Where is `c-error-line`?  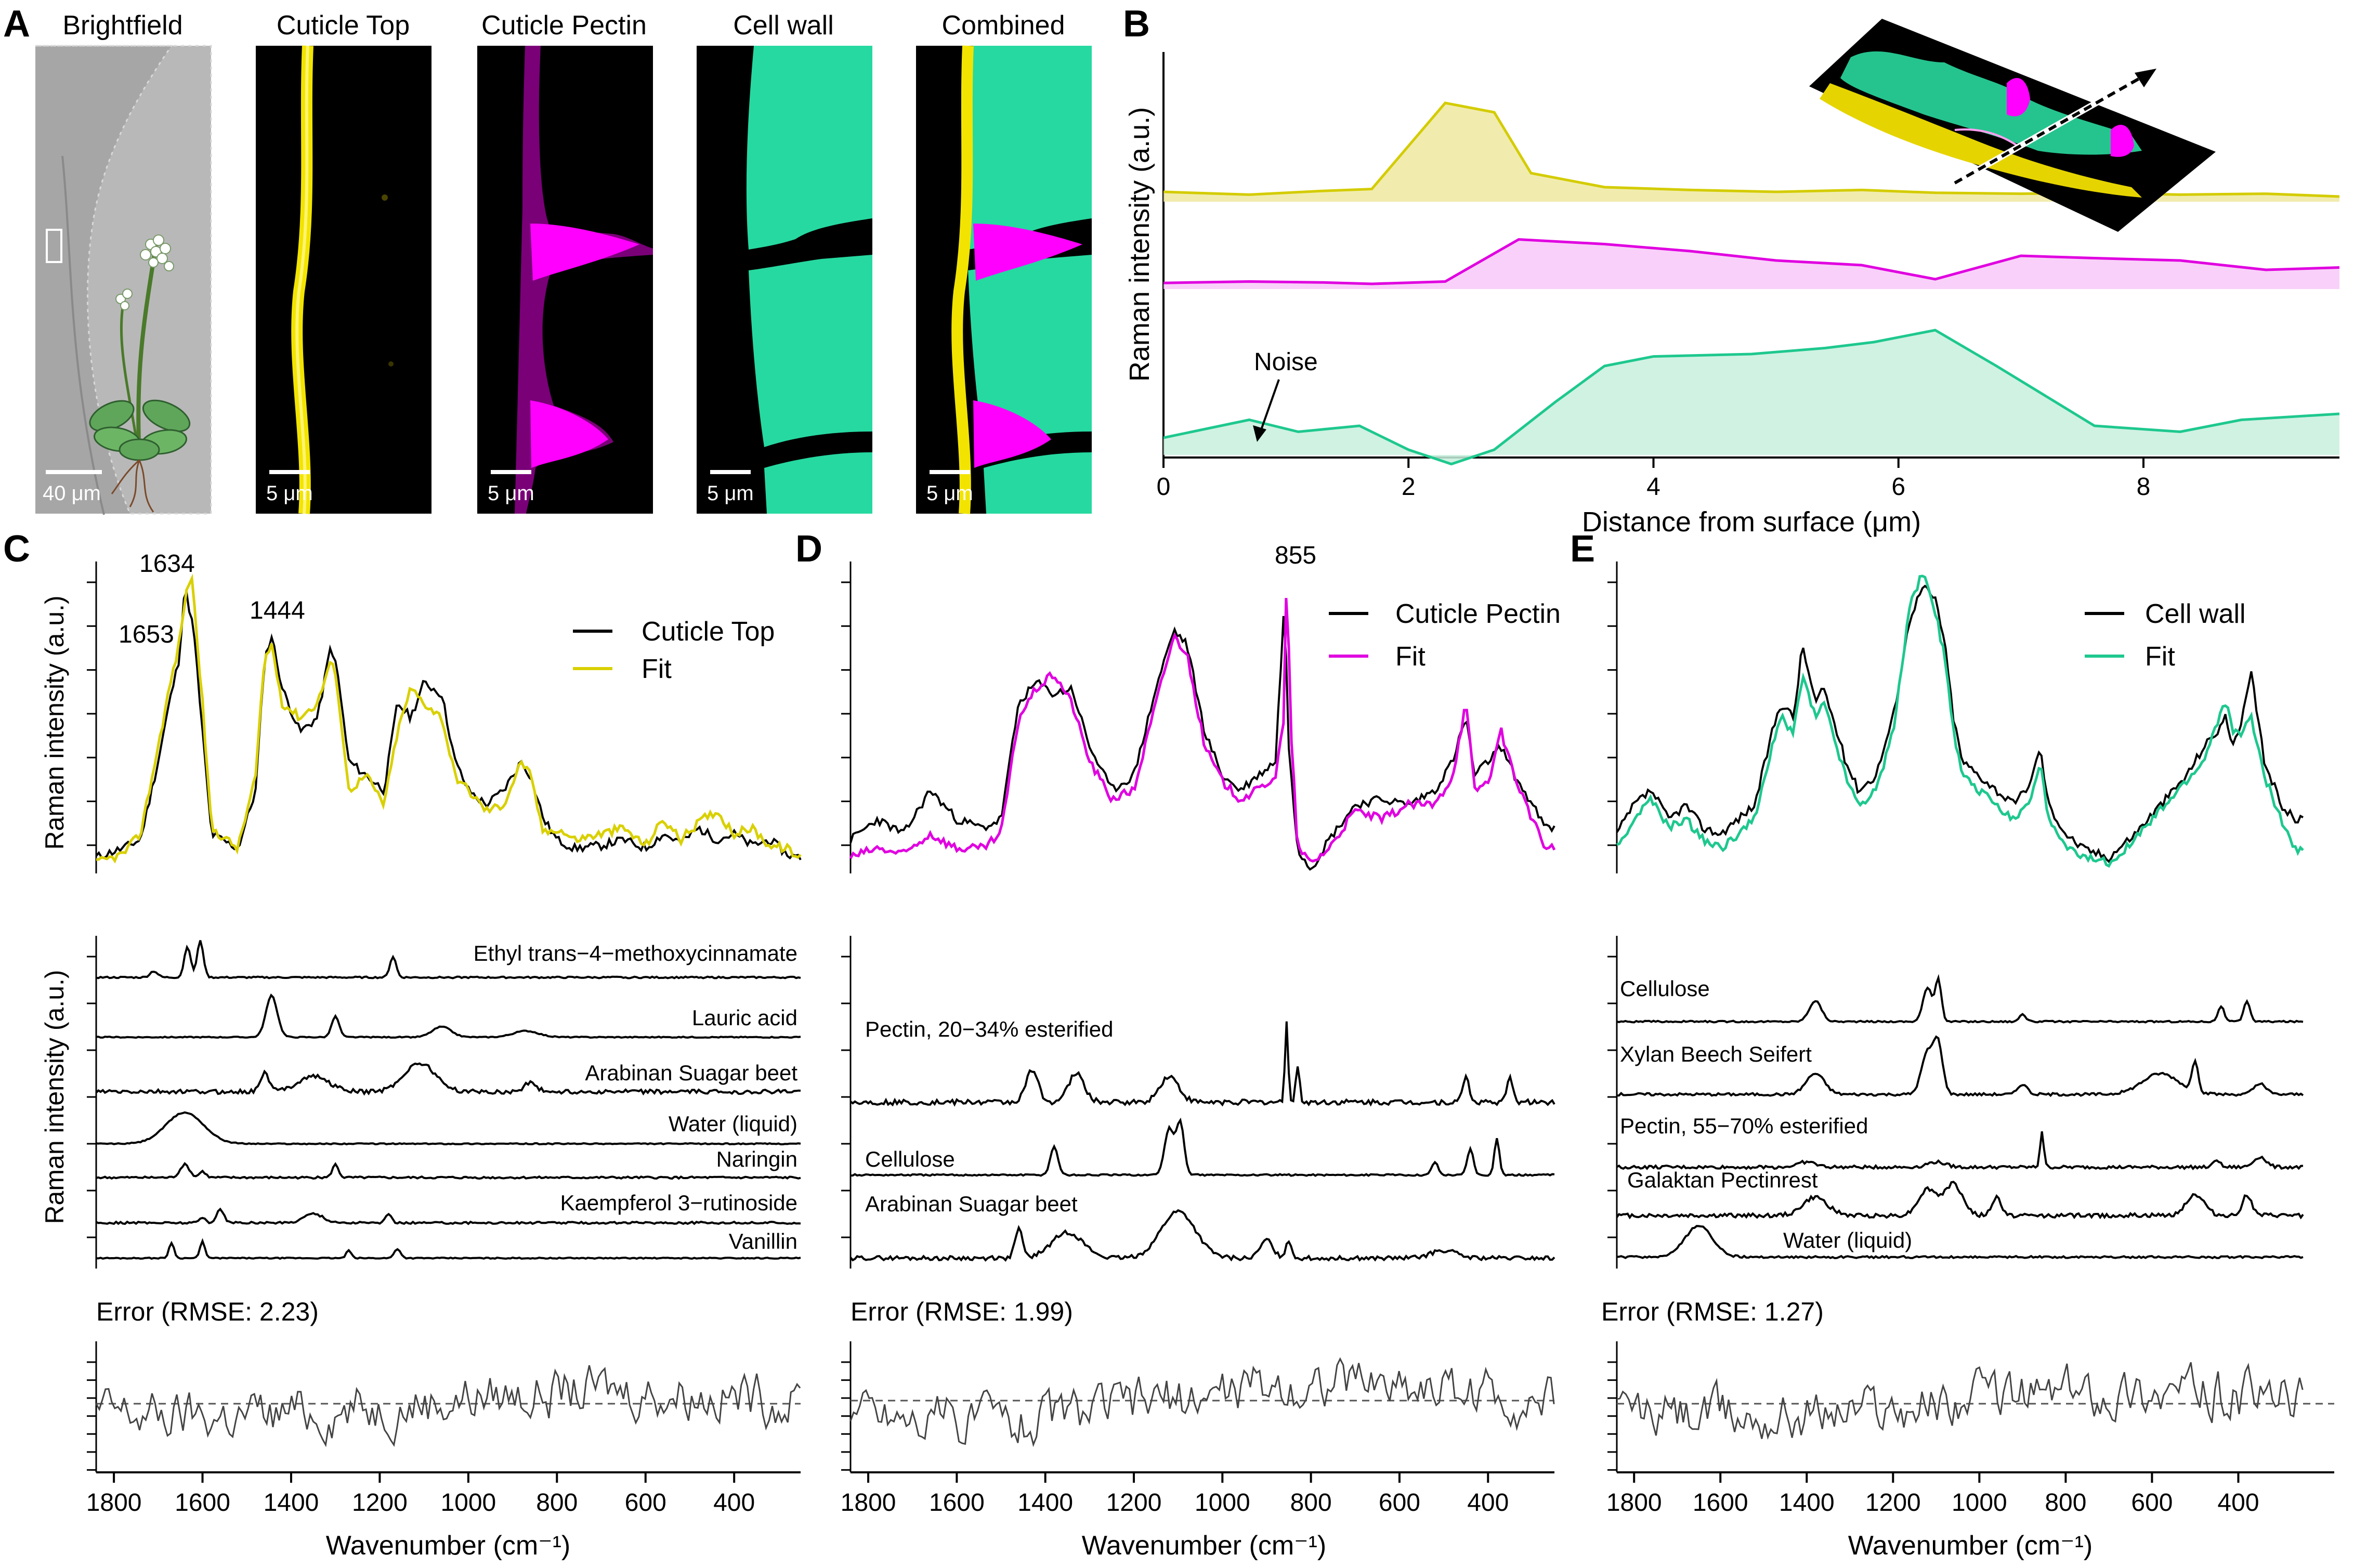 c-error-line is located at coordinates (448, 1406).